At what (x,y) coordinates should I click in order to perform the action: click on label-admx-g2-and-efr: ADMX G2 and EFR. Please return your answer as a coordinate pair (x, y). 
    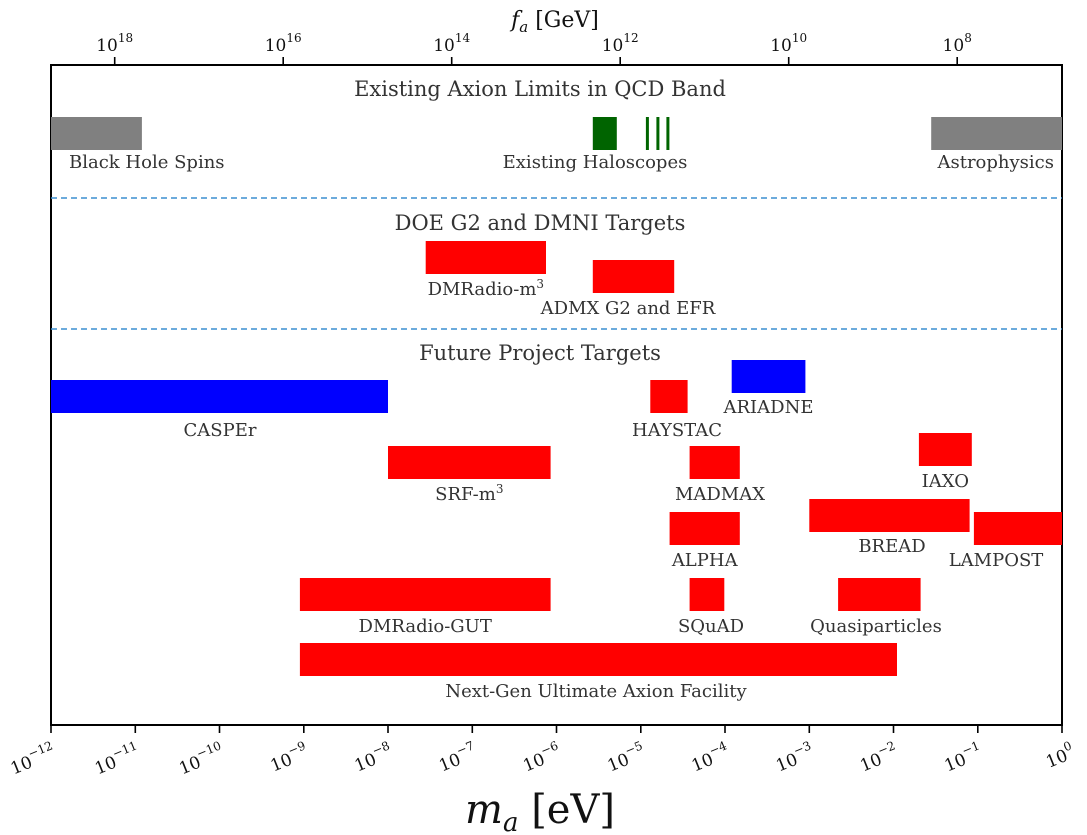
    Looking at the image, I should click on (628, 308).